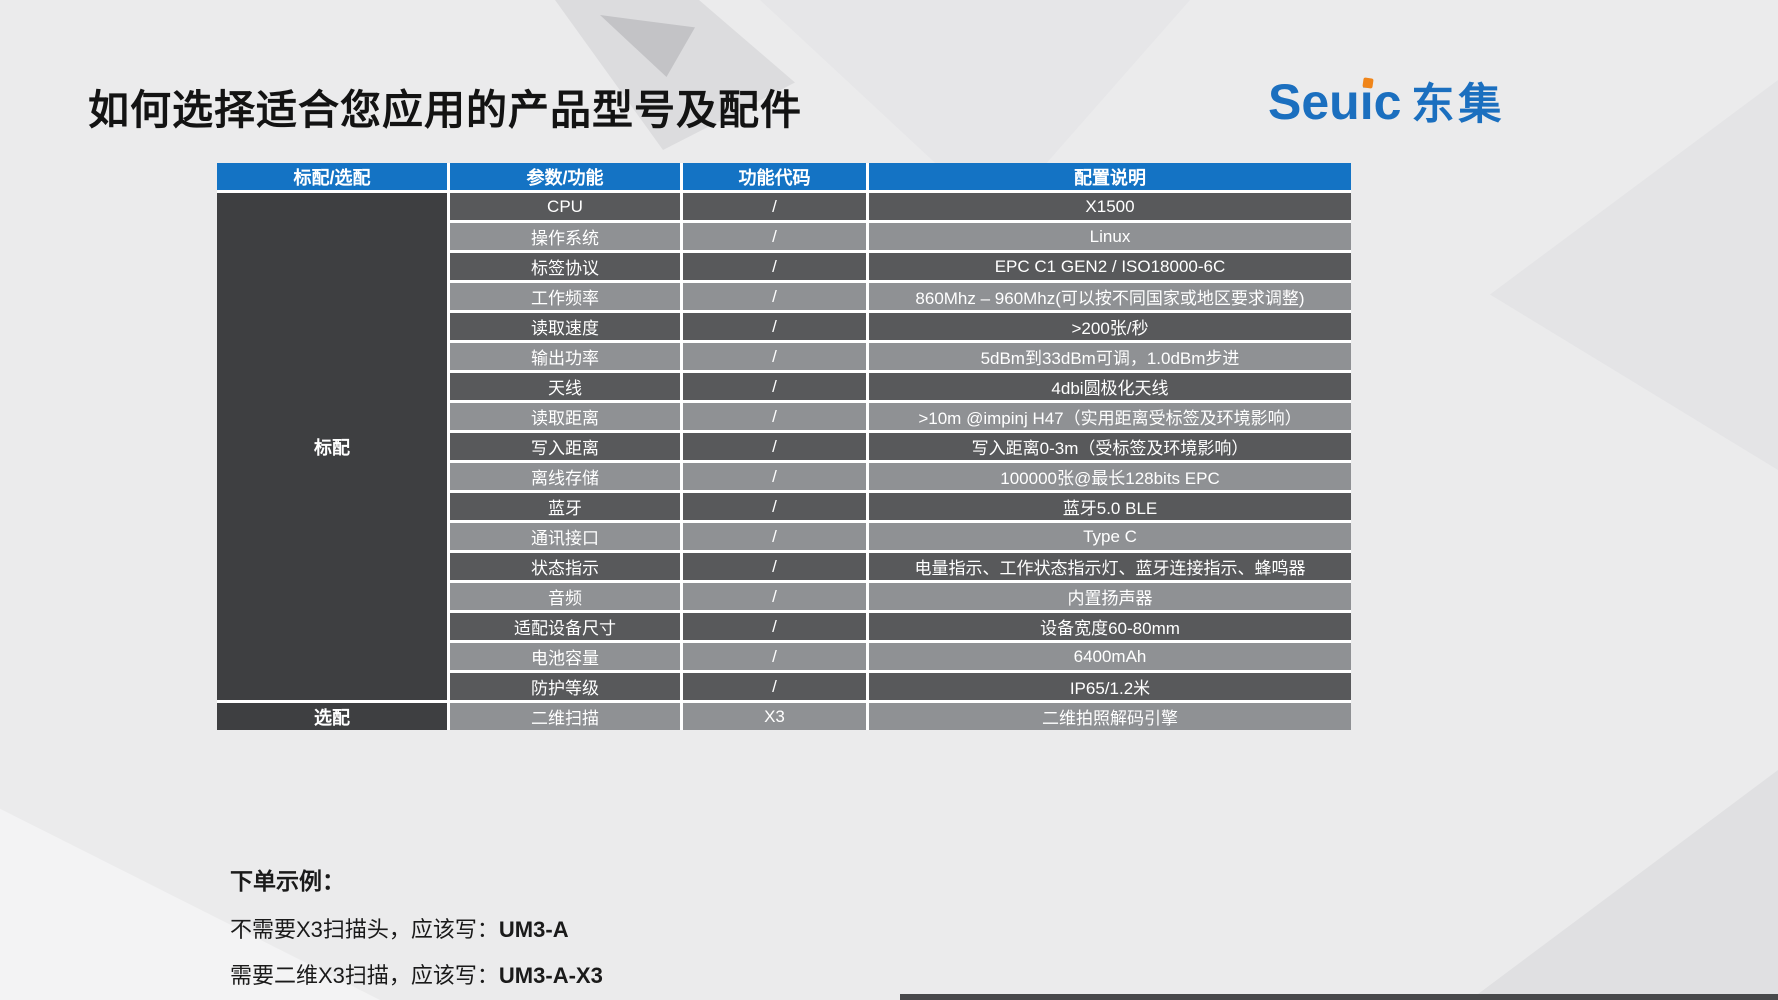 Image resolution: width=1778 pixels, height=1000 pixels. I want to click on table-cell-param: 适配设备尺寸, so click(565, 626).